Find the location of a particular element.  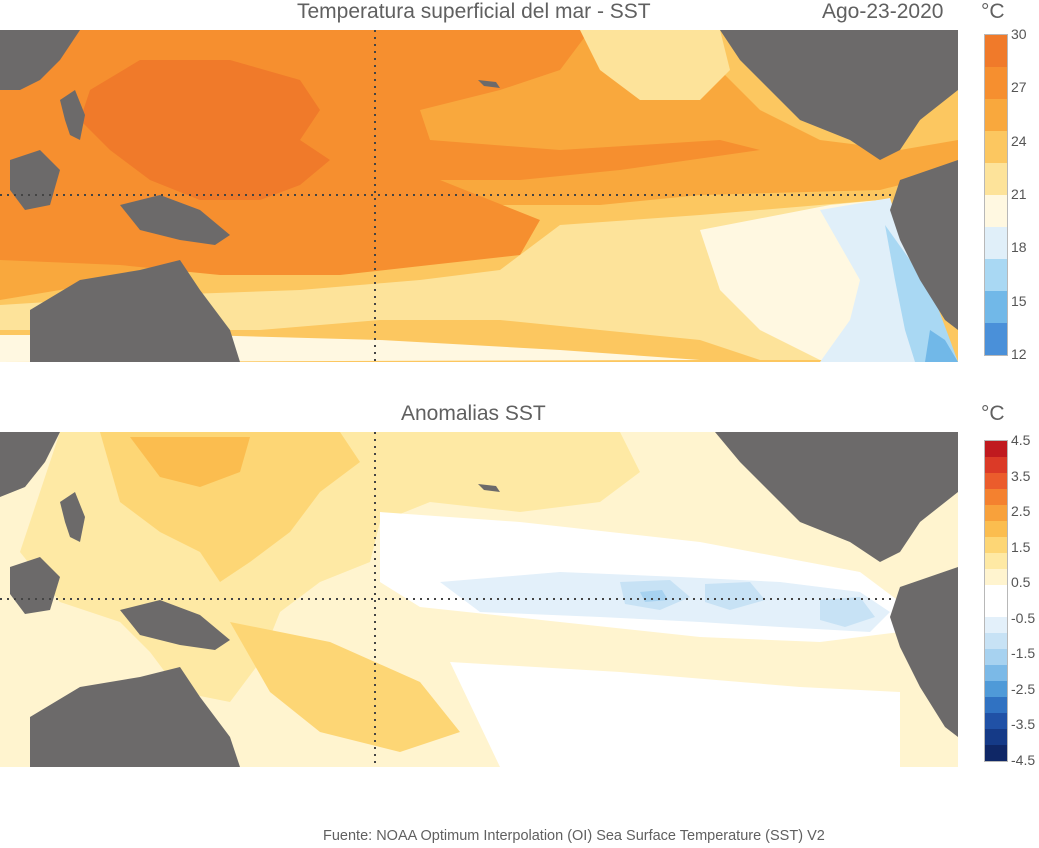

sst-colorbar-tick-label: 24 is located at coordinates (1019, 140).